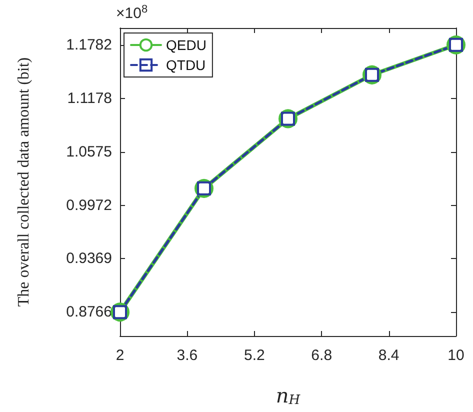 The image size is (473, 412). Describe the element at coordinates (456, 355) in the screenshot. I see `x-tick-label: 10` at that location.